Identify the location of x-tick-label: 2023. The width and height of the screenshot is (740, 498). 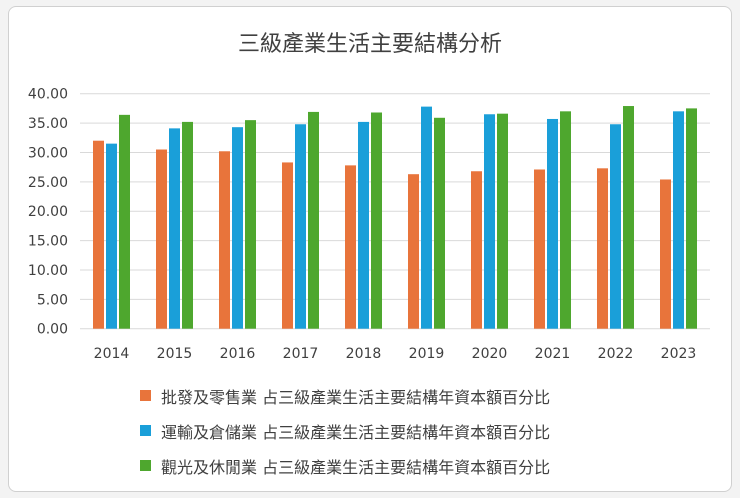
(679, 354).